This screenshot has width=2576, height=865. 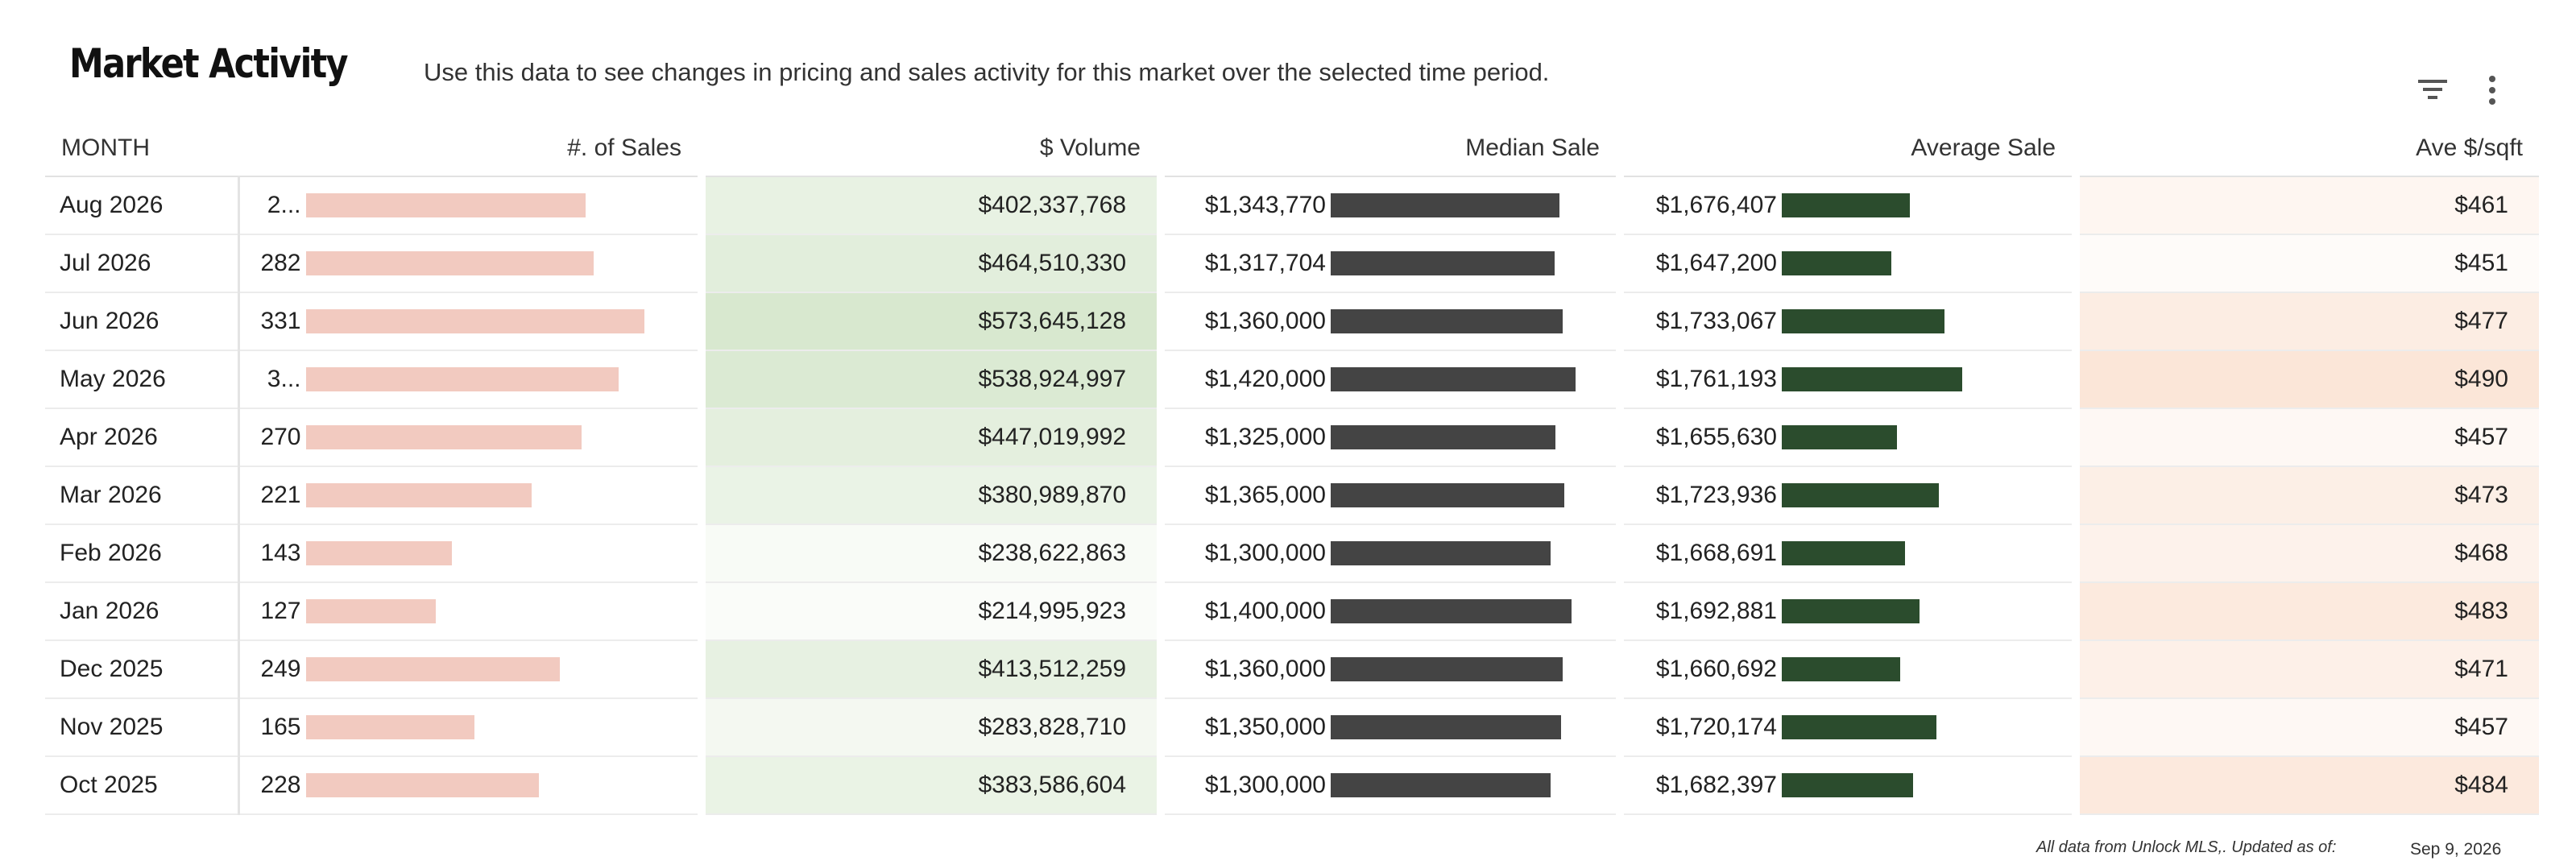 What do you see at coordinates (468, 669) in the screenshot?
I see `sales-cell: 249` at bounding box center [468, 669].